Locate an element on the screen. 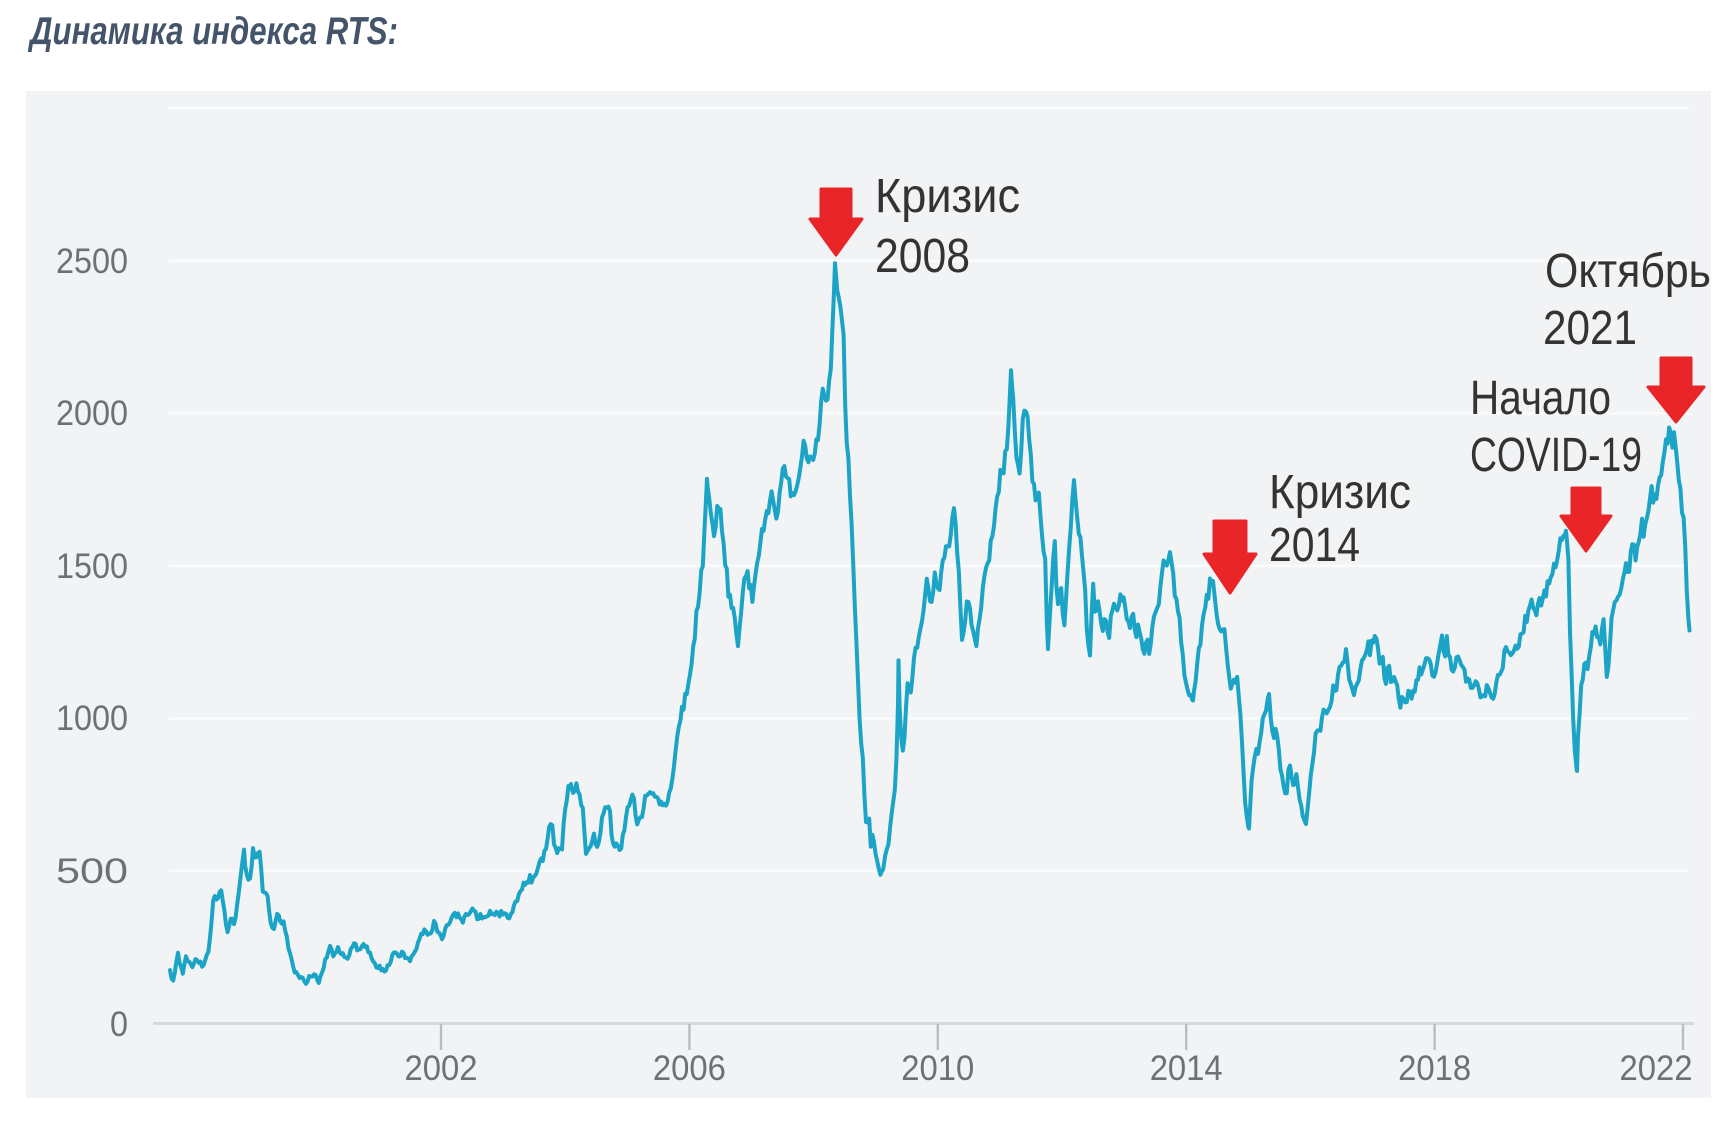 The width and height of the screenshot is (1732, 1129). svg-text: 0 is located at coordinates (119, 1024).